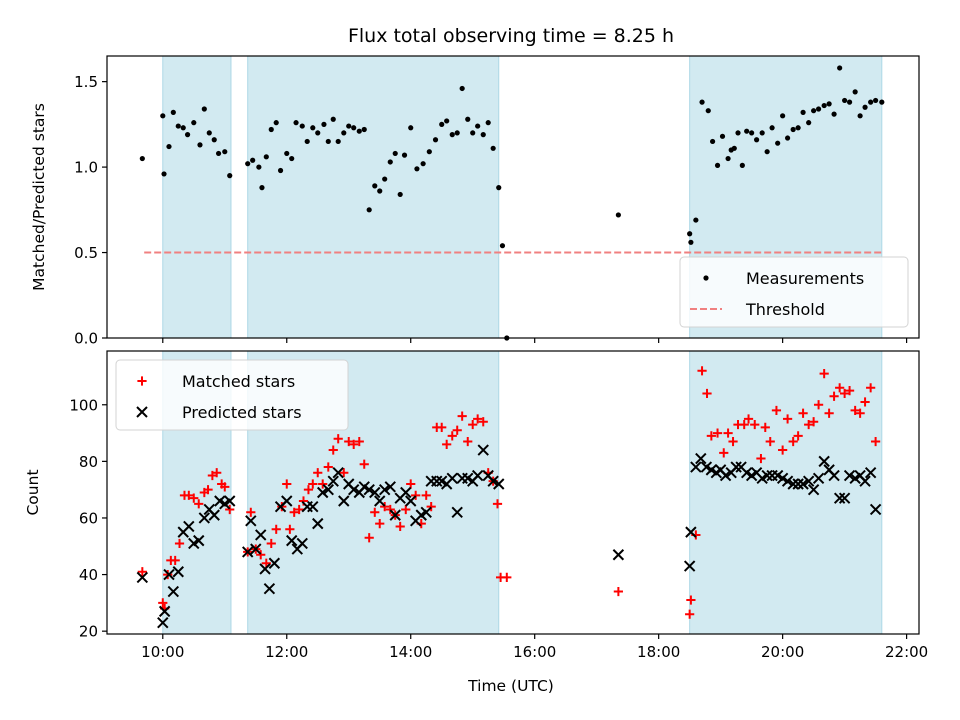  Describe the element at coordinates (286, 652) in the screenshot. I see `x-tick-label: 12:00` at that location.